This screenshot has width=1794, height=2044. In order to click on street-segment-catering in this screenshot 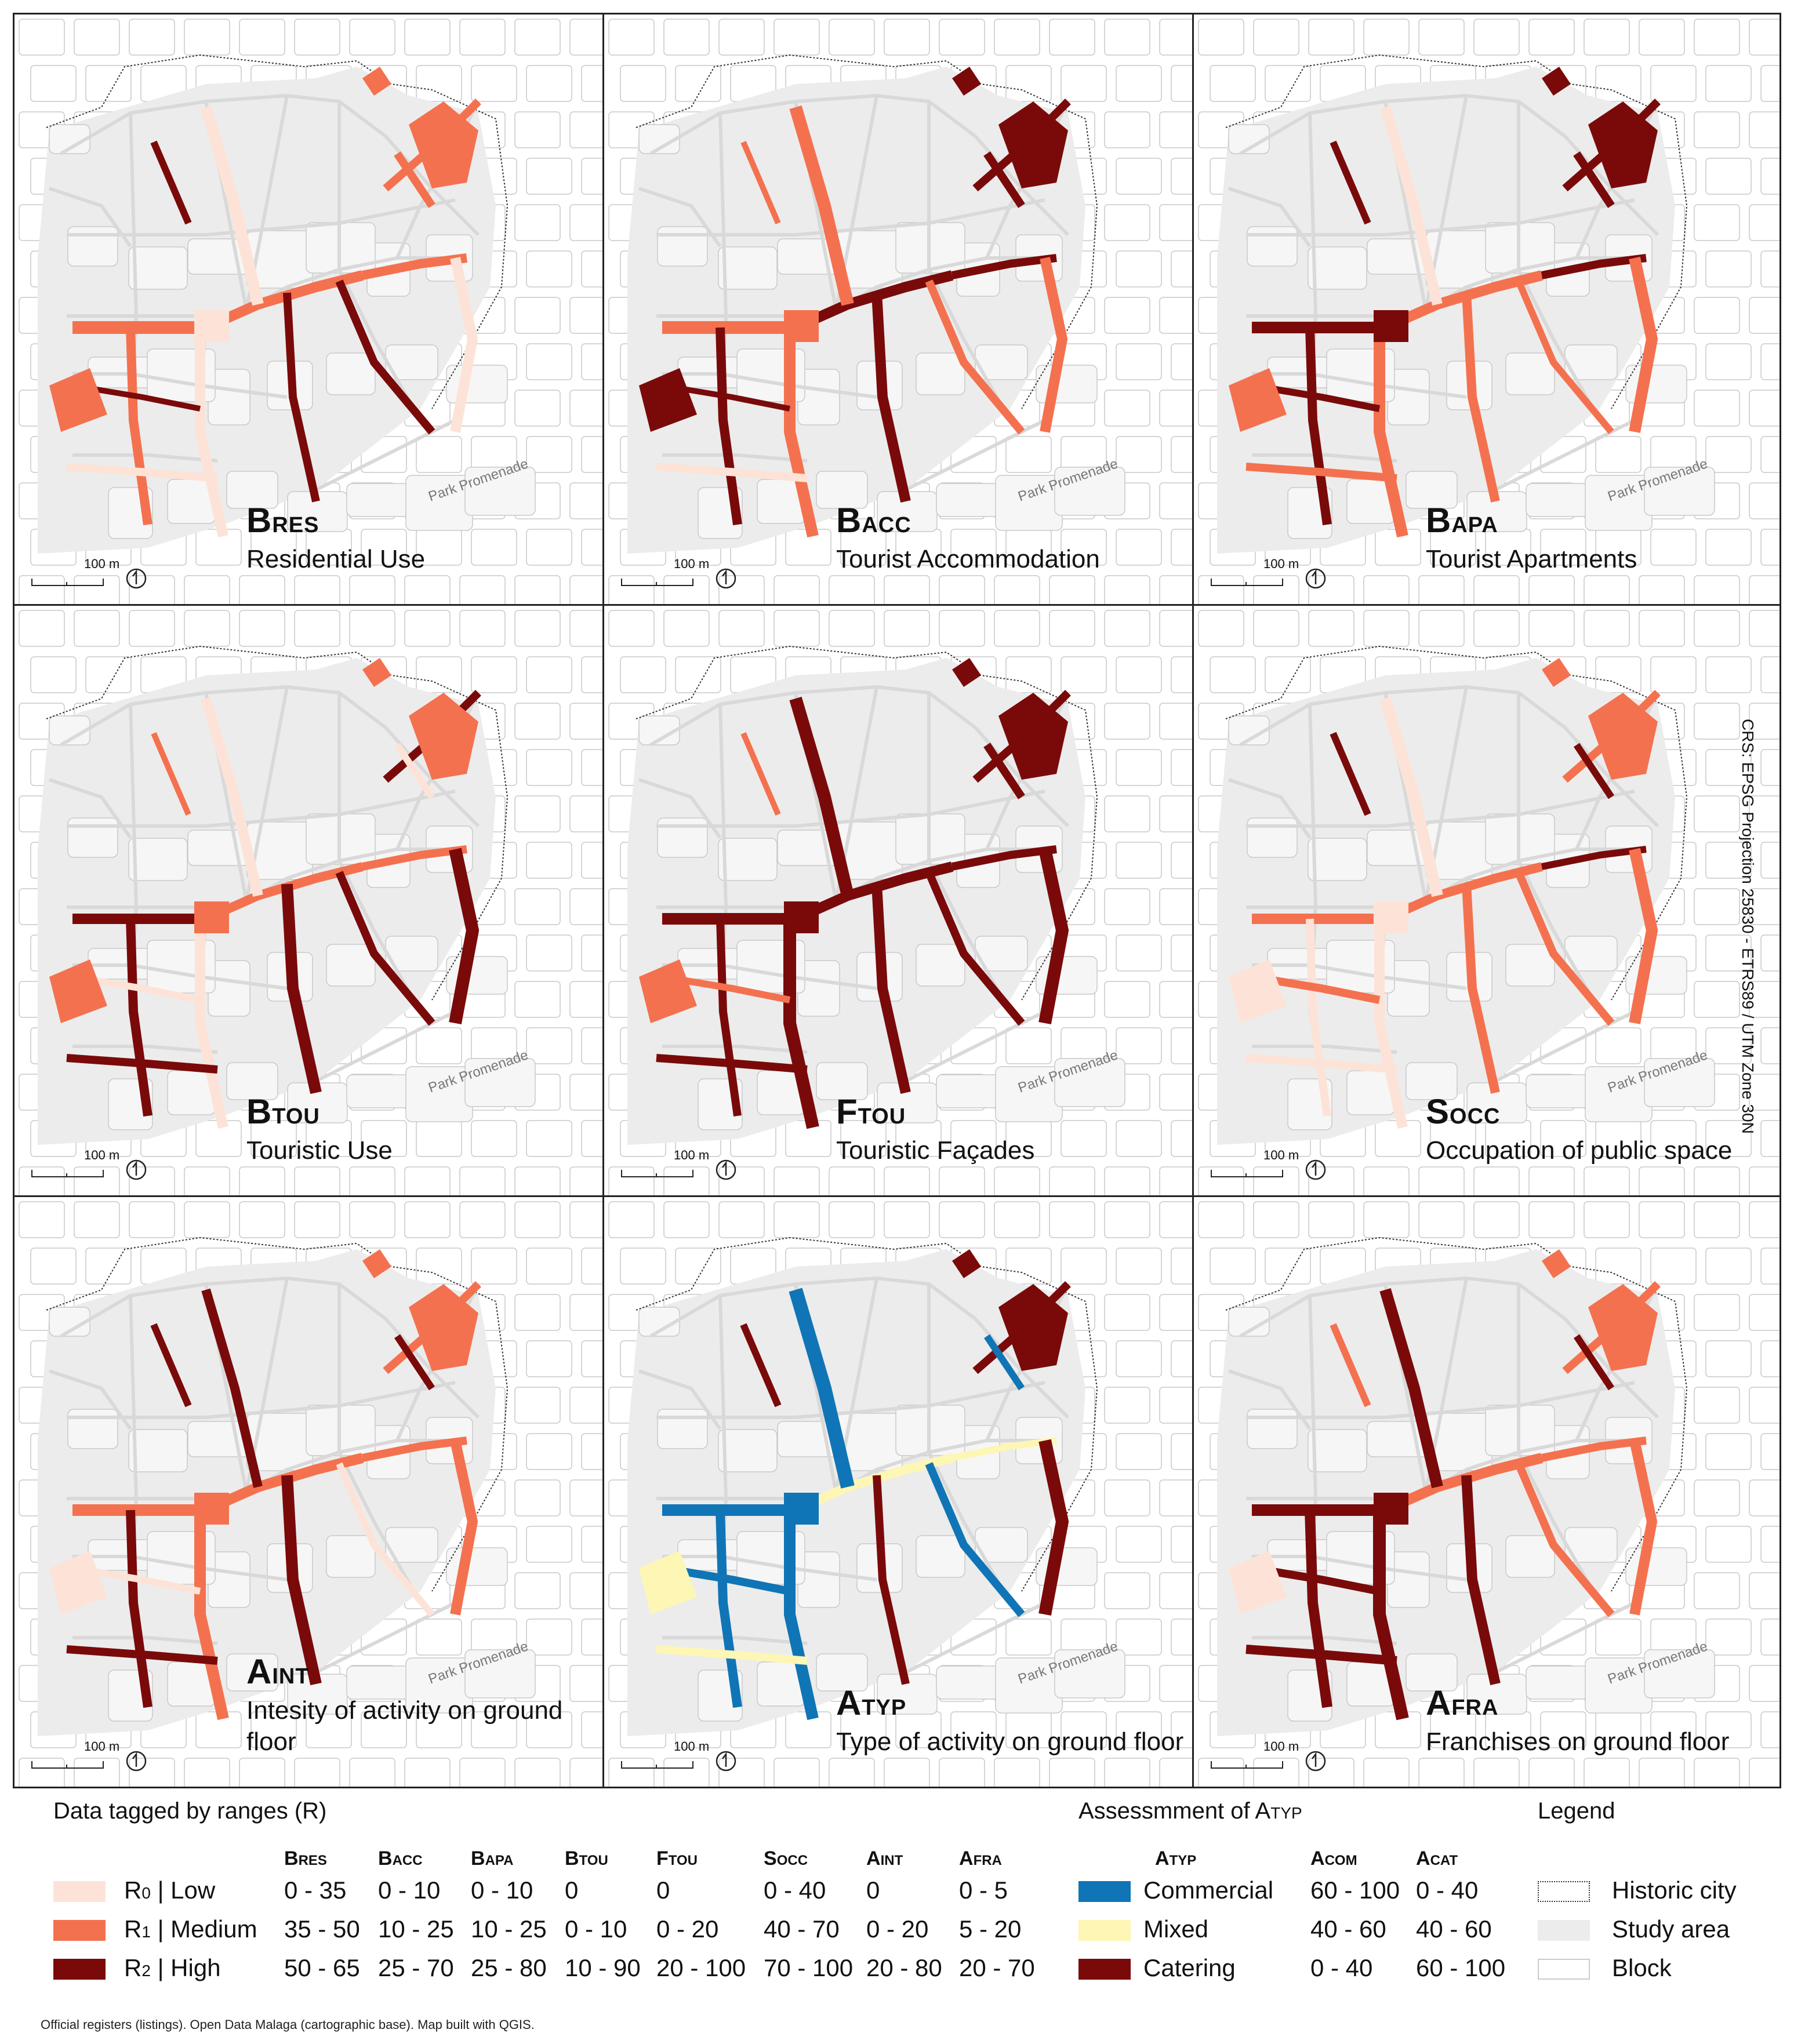, I will do `click(1054, 1527)`.